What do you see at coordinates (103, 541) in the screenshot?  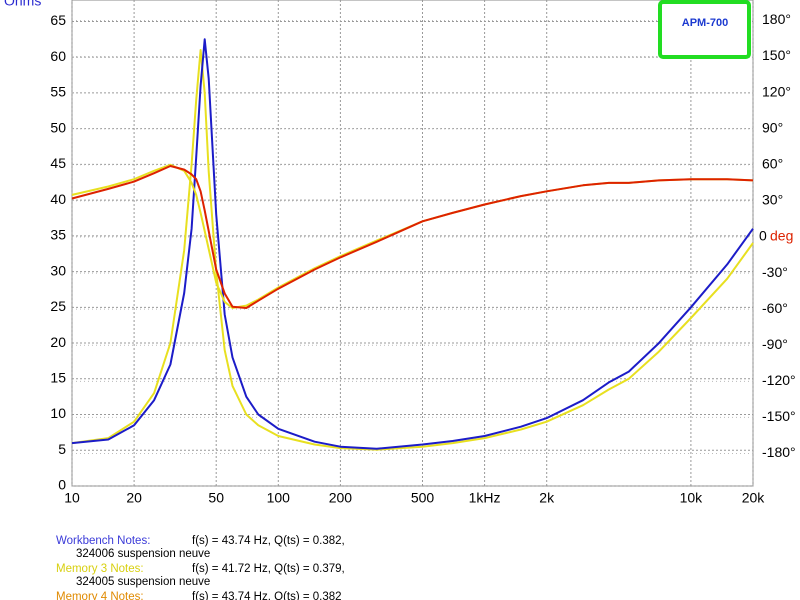 I see `note-name: Workbench Notes:` at bounding box center [103, 541].